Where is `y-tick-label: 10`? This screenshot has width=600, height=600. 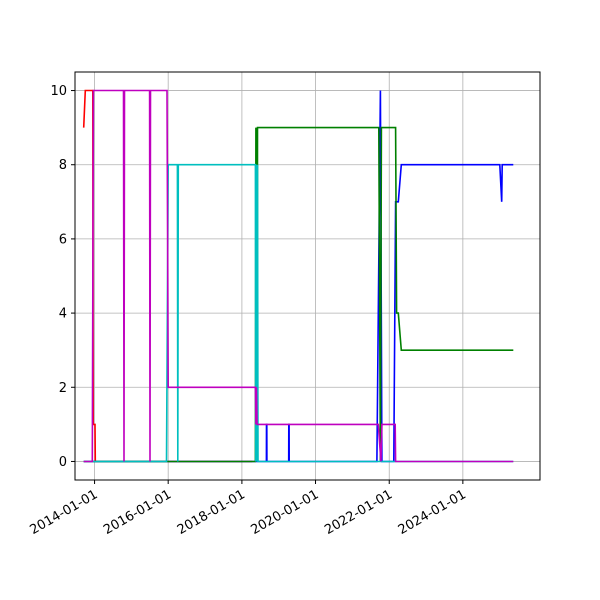 y-tick-label: 10 is located at coordinates (58, 91).